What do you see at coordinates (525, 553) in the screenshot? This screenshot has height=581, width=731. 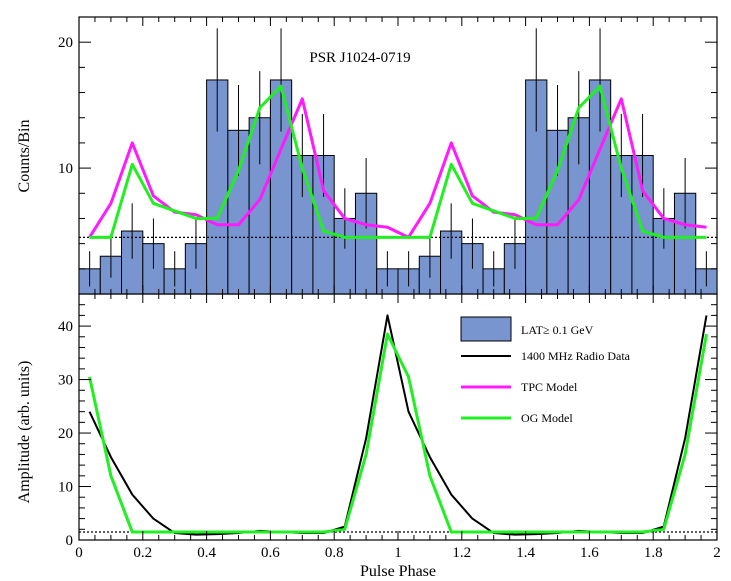 I see `x-tick-label: 1.4` at bounding box center [525, 553].